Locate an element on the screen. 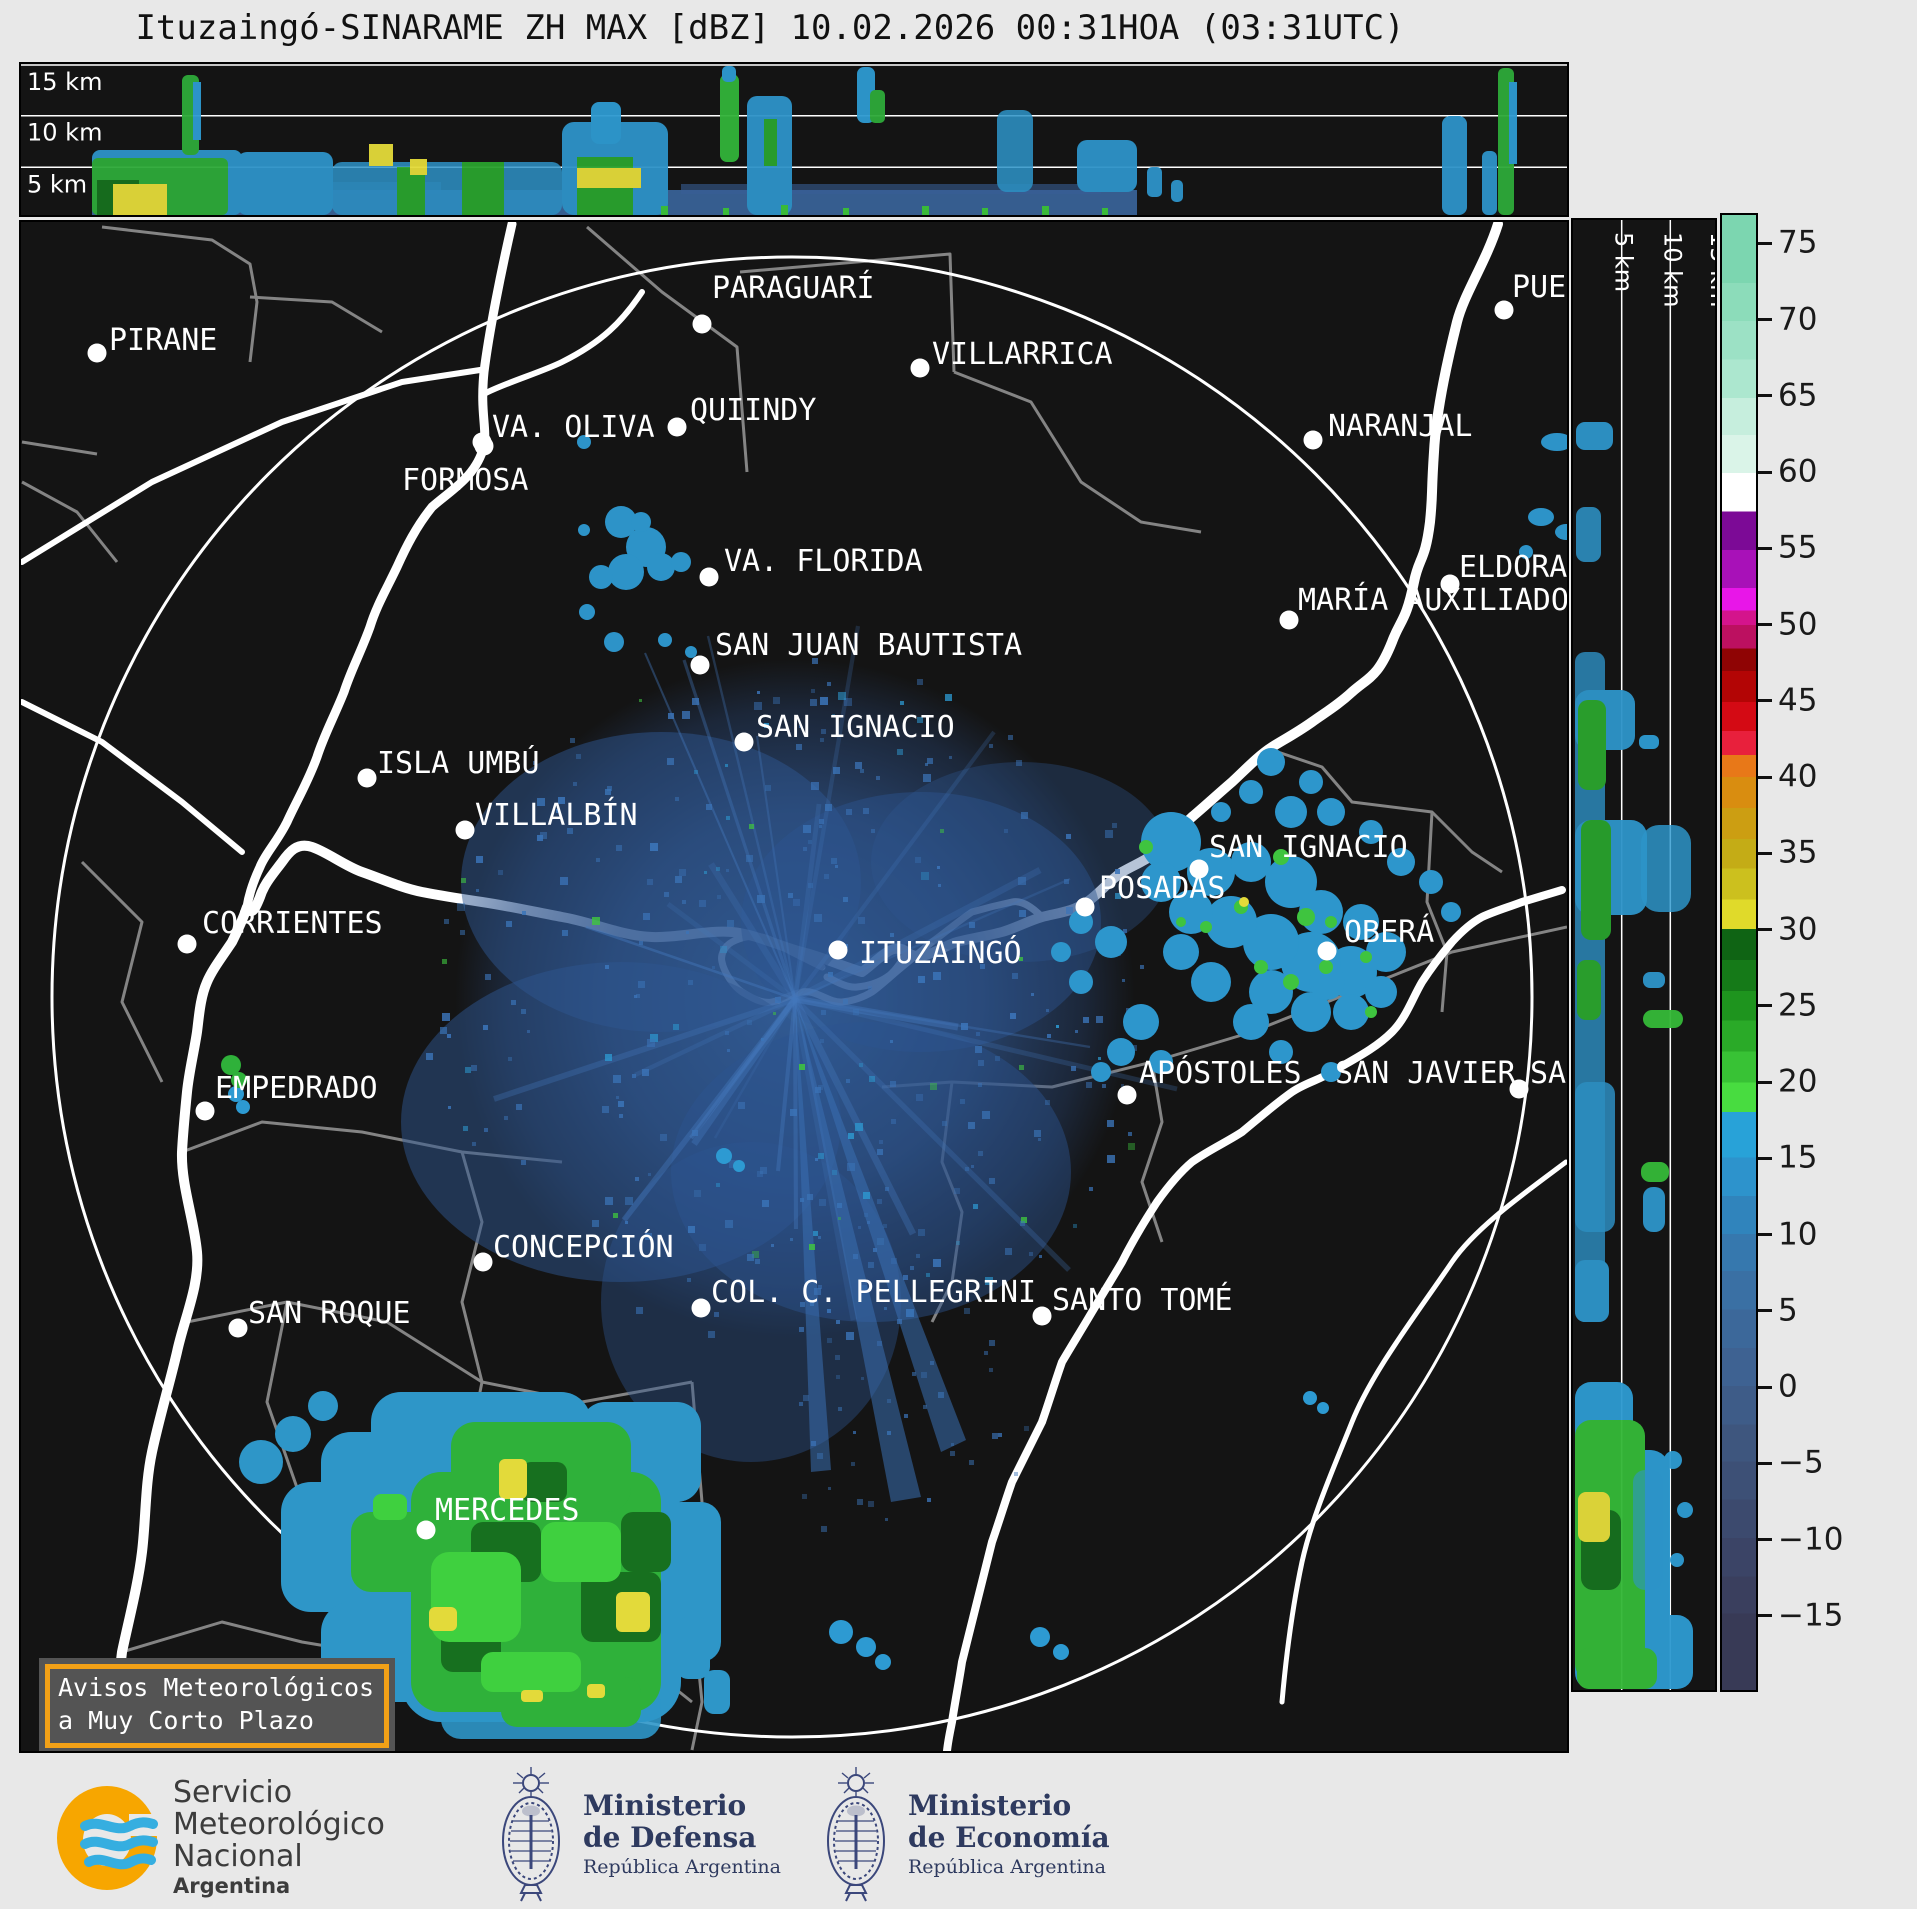  city-label: SAN ROQUE is located at coordinates (329, 1313).